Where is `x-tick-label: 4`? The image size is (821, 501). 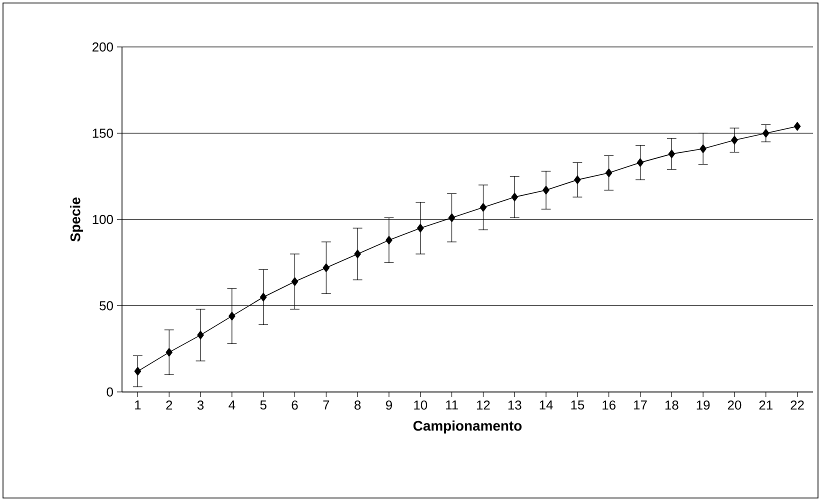 x-tick-label: 4 is located at coordinates (232, 405).